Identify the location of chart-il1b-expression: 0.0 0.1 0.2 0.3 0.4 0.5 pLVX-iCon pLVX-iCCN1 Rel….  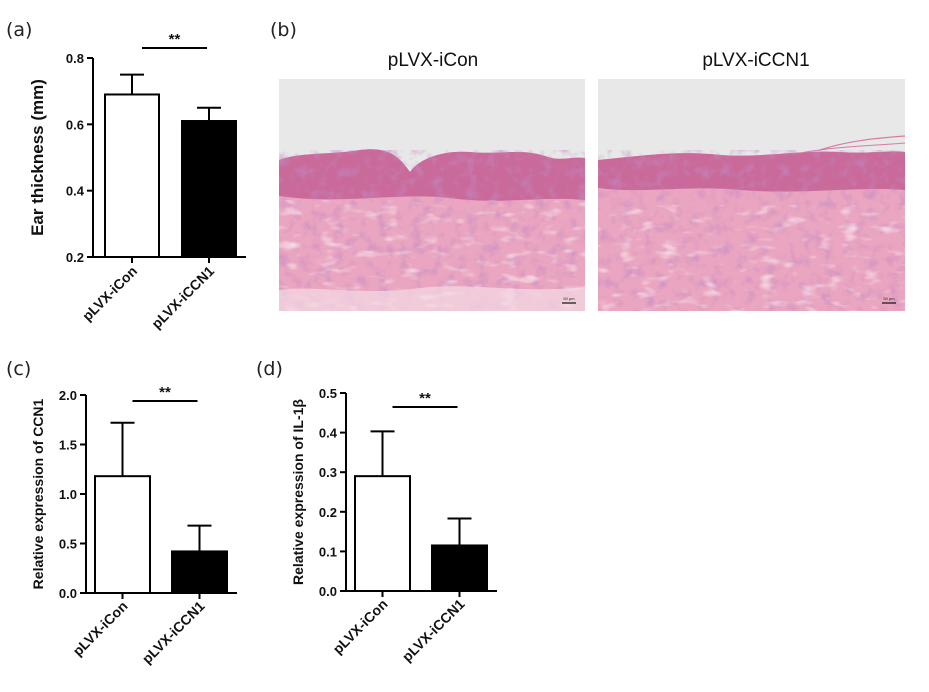
(393, 525).